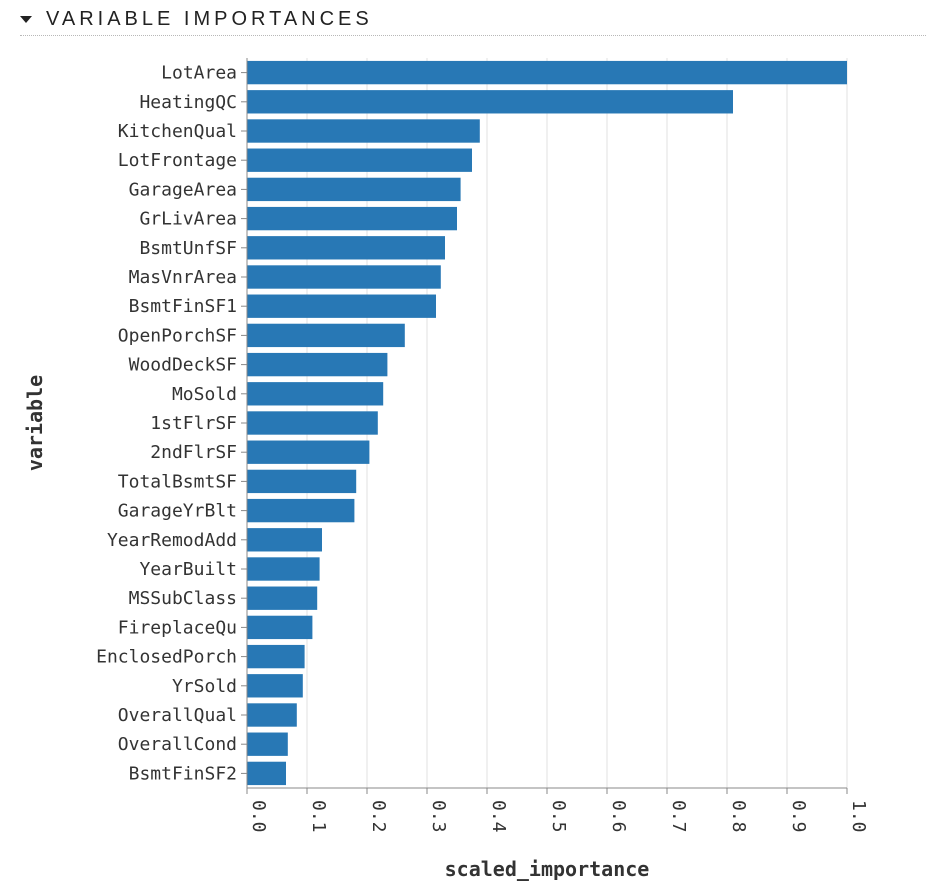 The width and height of the screenshot is (926, 896). I want to click on section-header: VARIABLE IMPORTANCES, so click(473, 21).